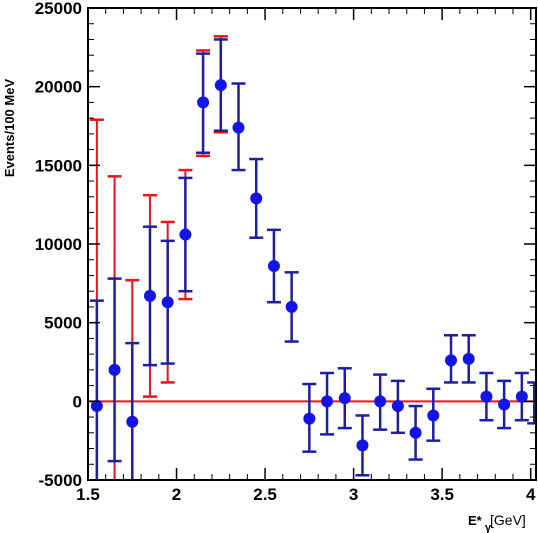  What do you see at coordinates (88, 494) in the screenshot?
I see `x-tick-label: 1.5` at bounding box center [88, 494].